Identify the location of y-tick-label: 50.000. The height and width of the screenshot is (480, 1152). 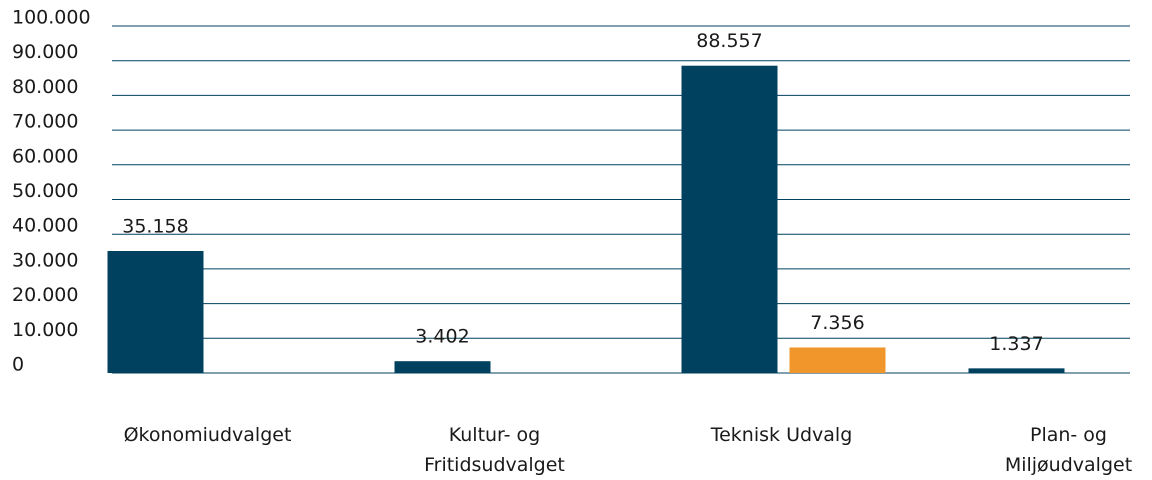
(45, 191).